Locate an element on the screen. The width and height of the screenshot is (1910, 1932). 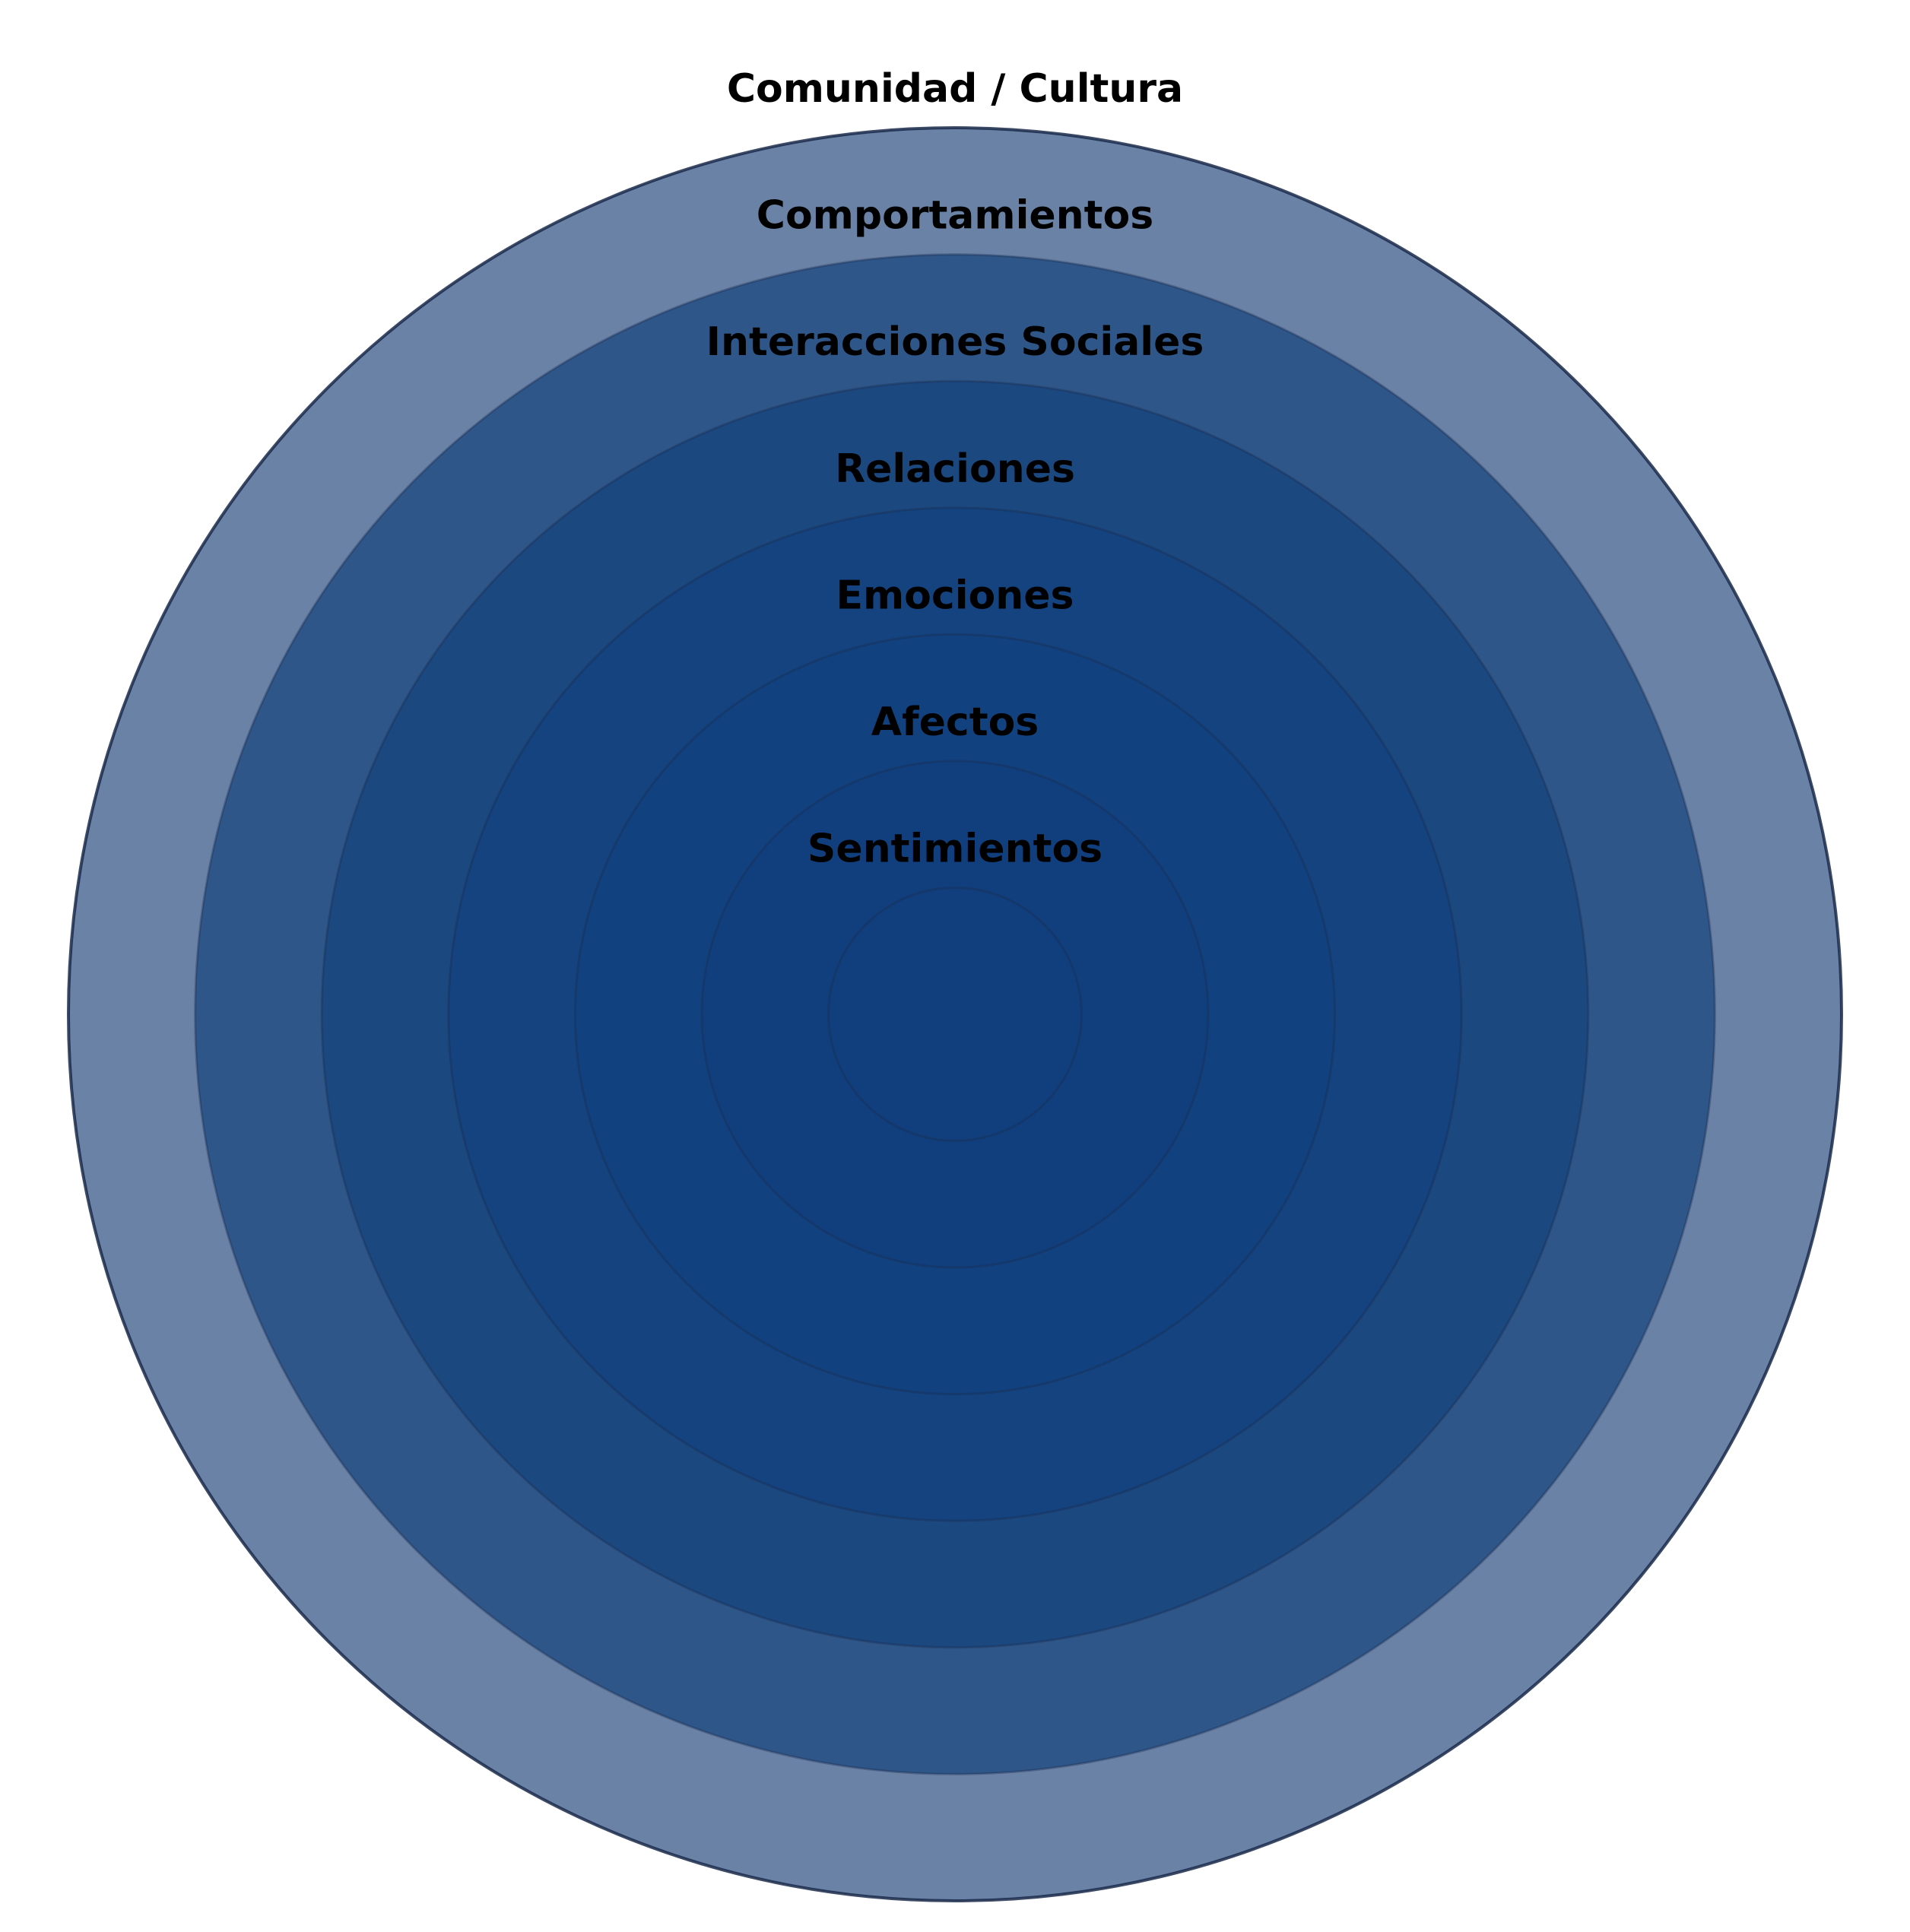
ring-label-4: Relaciones is located at coordinates (955, 469).